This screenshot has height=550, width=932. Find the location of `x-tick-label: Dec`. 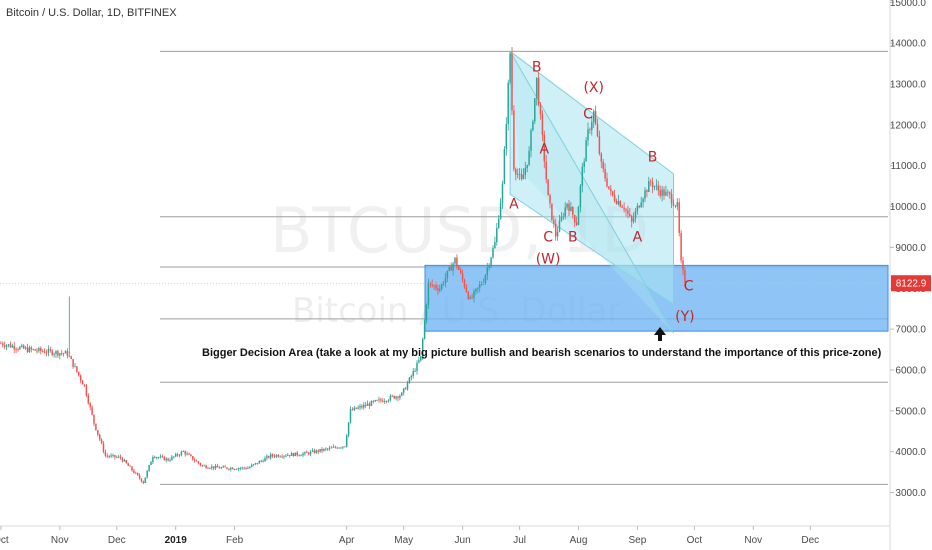

x-tick-label: Dec is located at coordinates (810, 540).